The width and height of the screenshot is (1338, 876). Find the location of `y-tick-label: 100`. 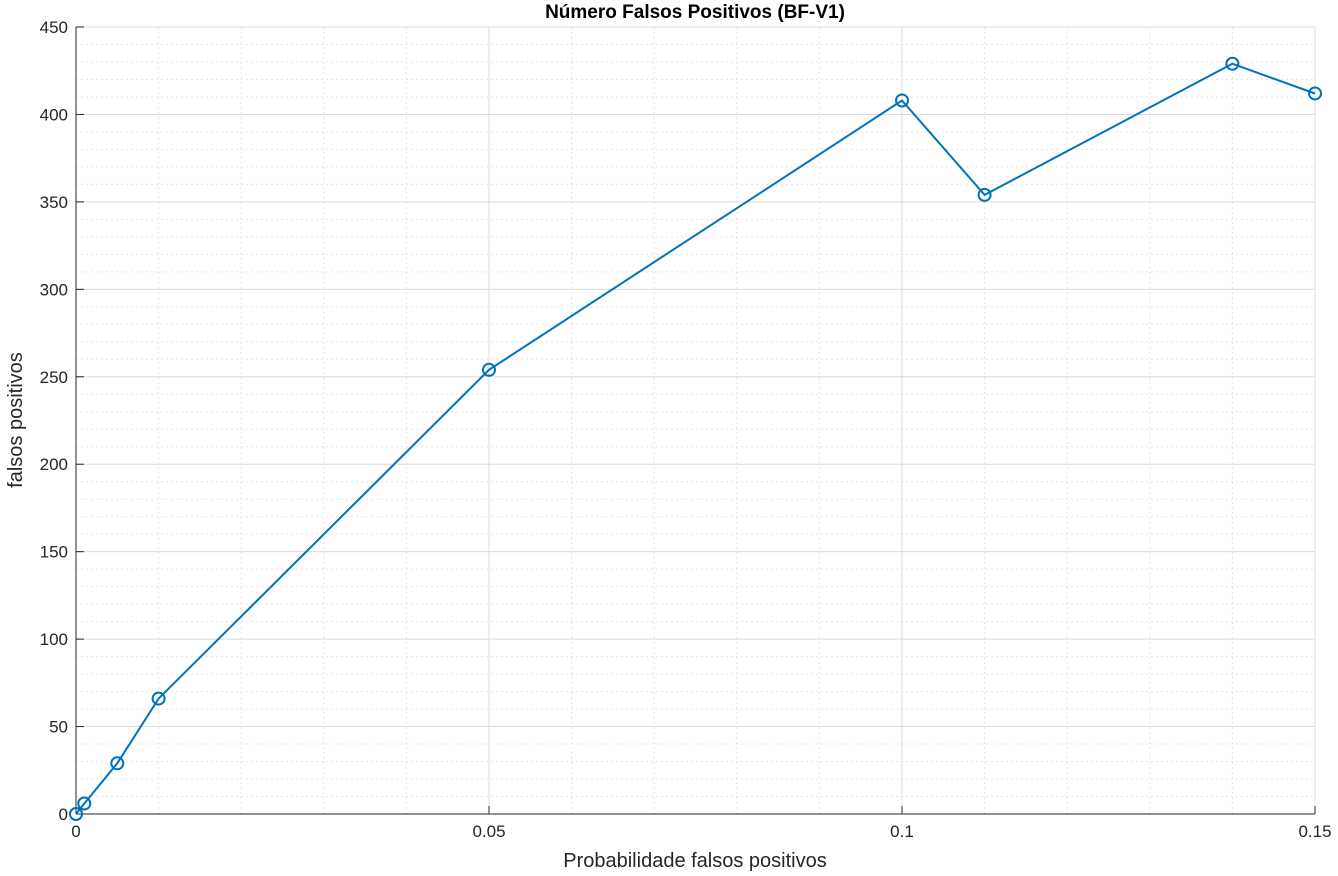

y-tick-label: 100 is located at coordinates (54, 639).